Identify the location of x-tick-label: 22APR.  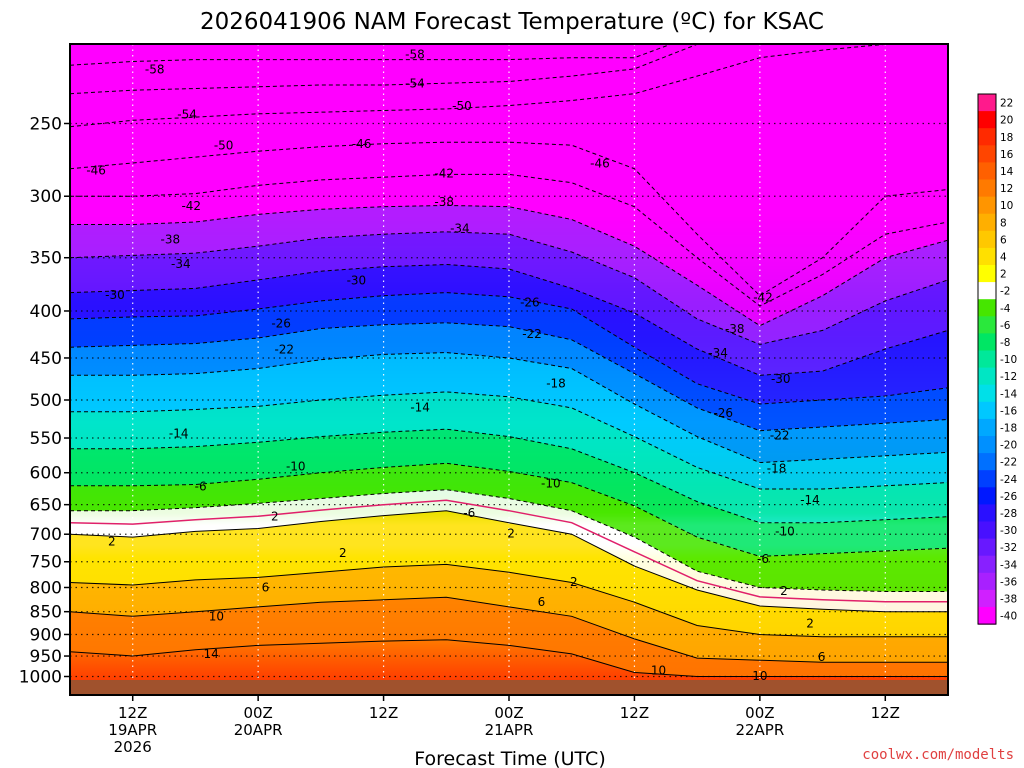
(759, 730).